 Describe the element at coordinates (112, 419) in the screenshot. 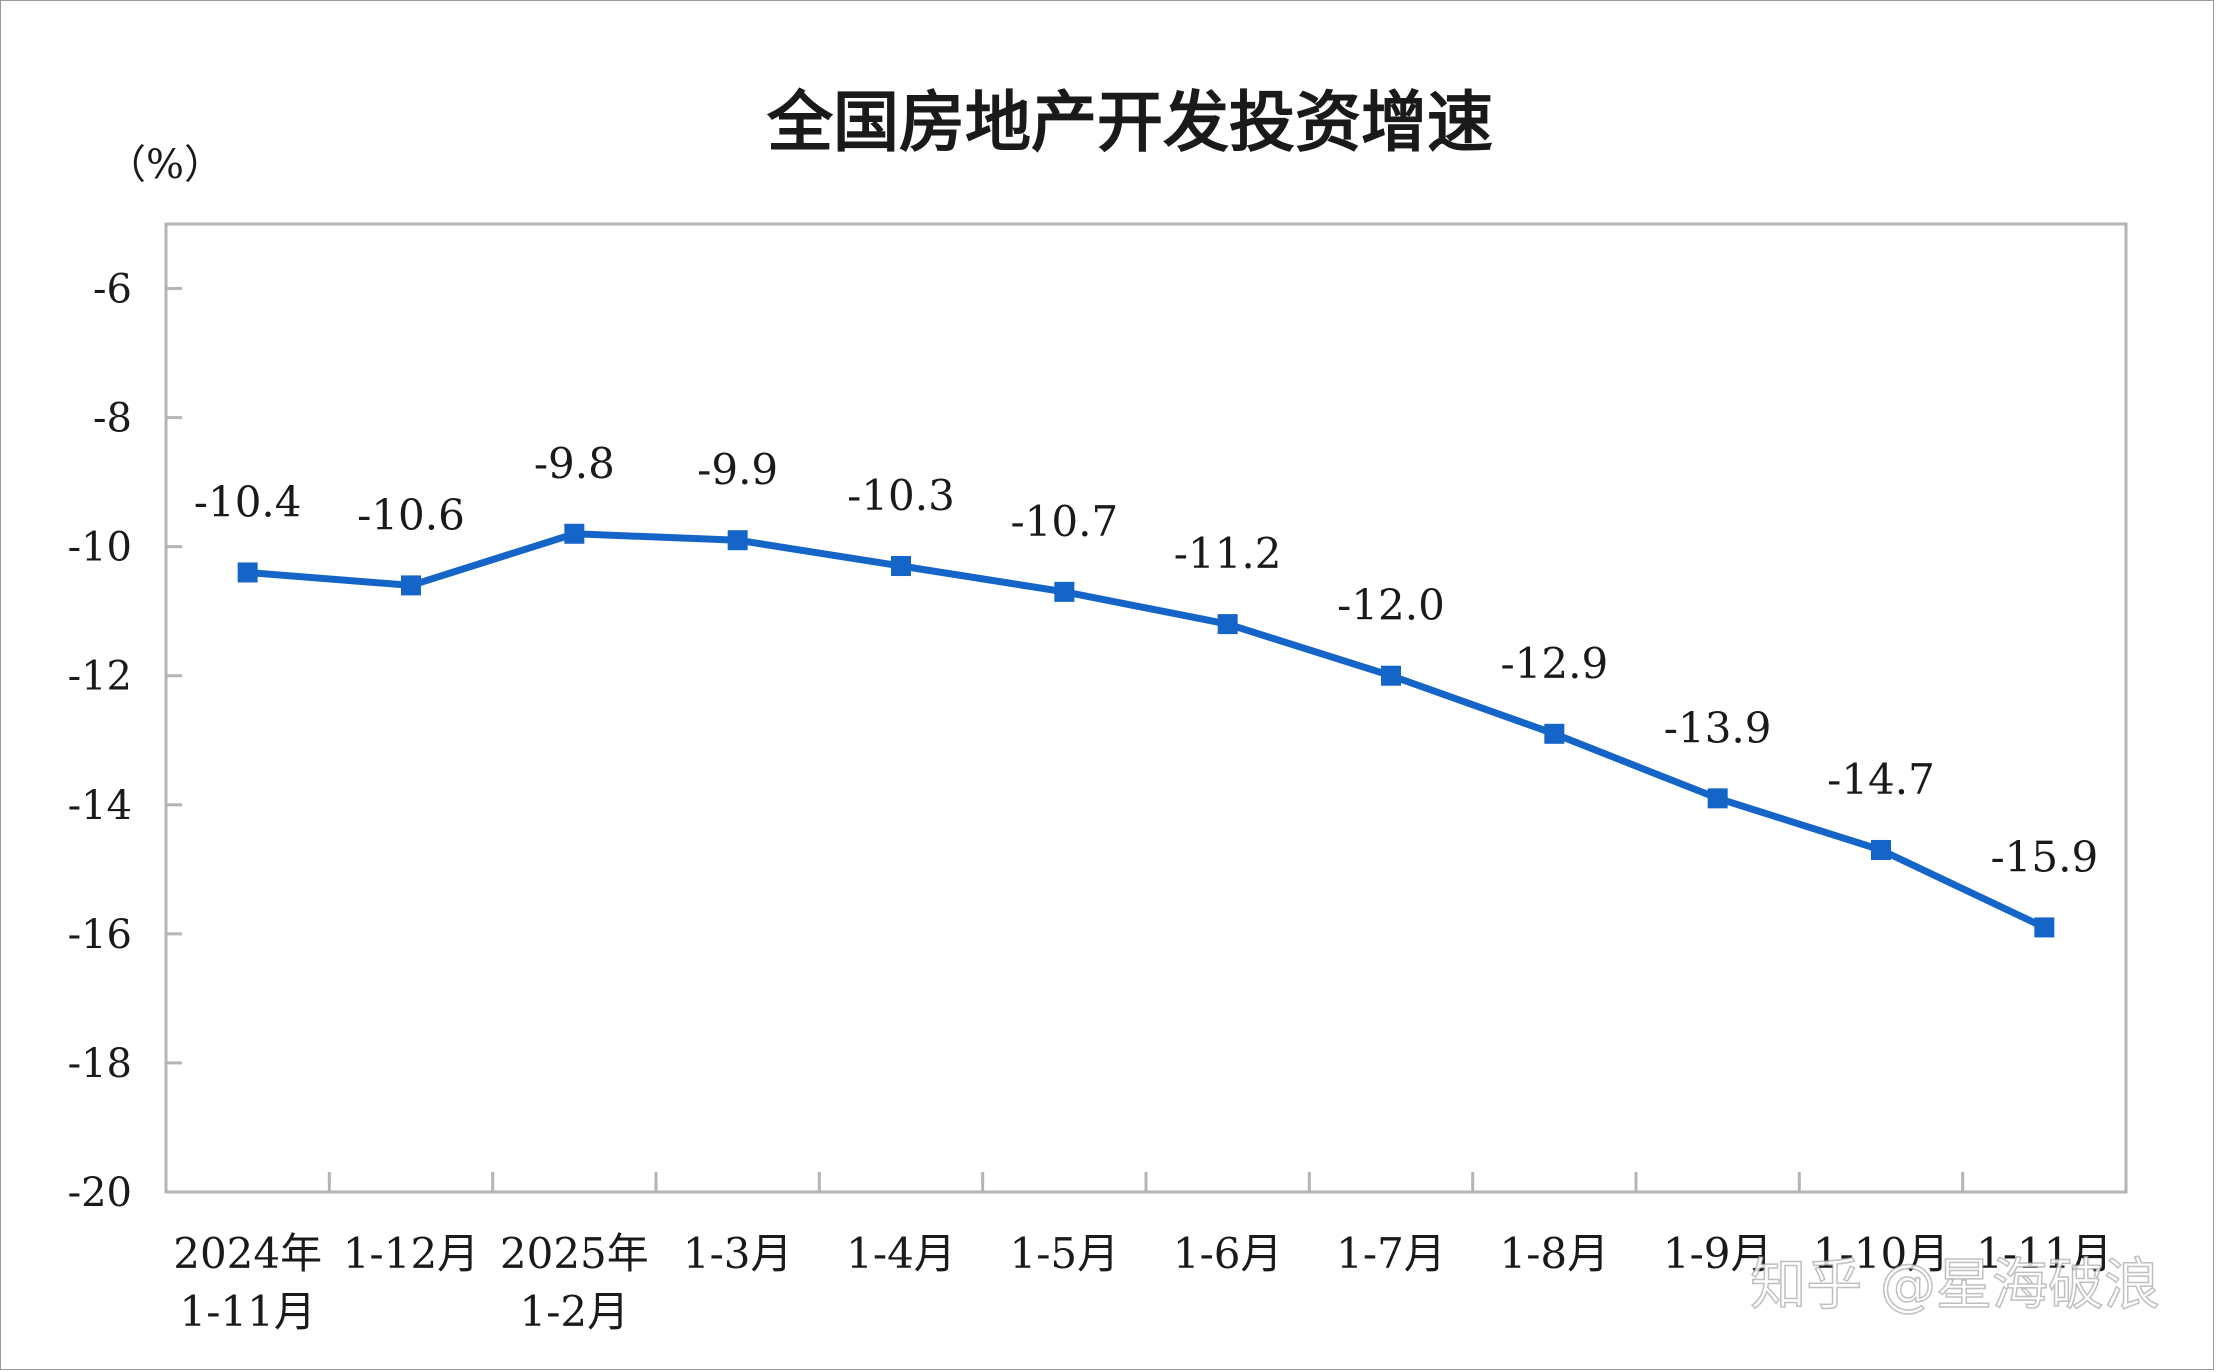

I see `y-tick-label: -8` at that location.